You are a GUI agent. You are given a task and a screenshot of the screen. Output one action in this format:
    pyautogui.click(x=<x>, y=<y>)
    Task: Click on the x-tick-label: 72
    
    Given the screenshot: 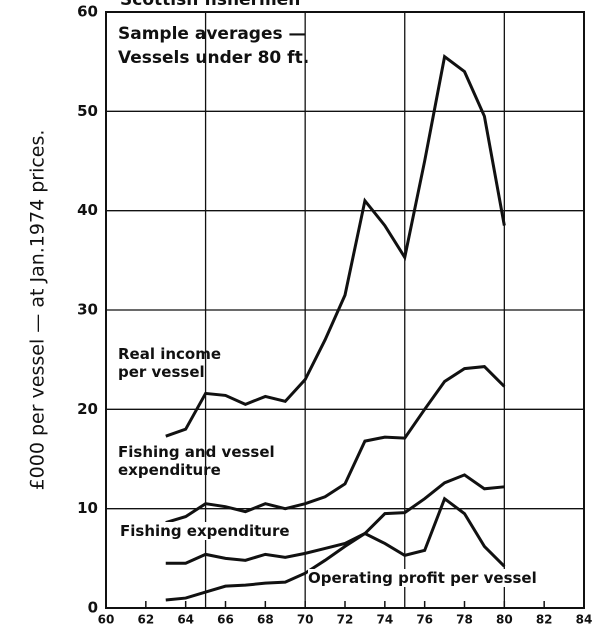 What is the action you would take?
    pyautogui.click(x=345, y=620)
    